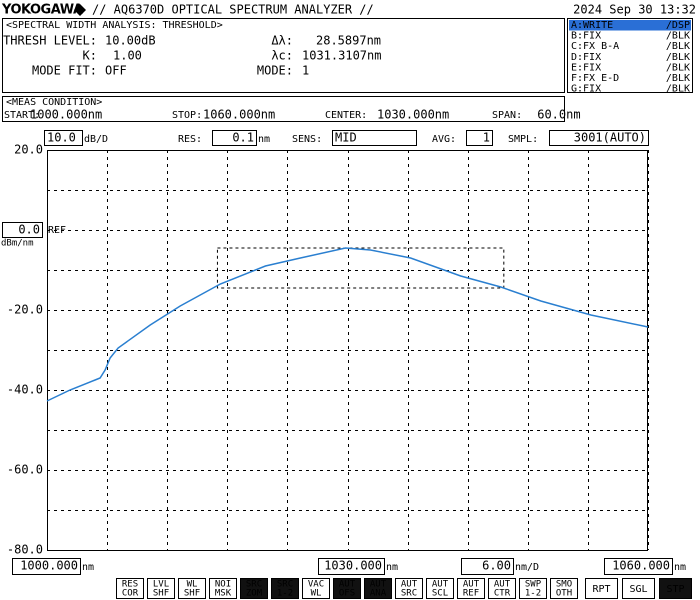 Image resolution: width=700 pixels, height=600 pixels. What do you see at coordinates (586, 57) in the screenshot?
I see `trace-name: D:FIX` at bounding box center [586, 57].